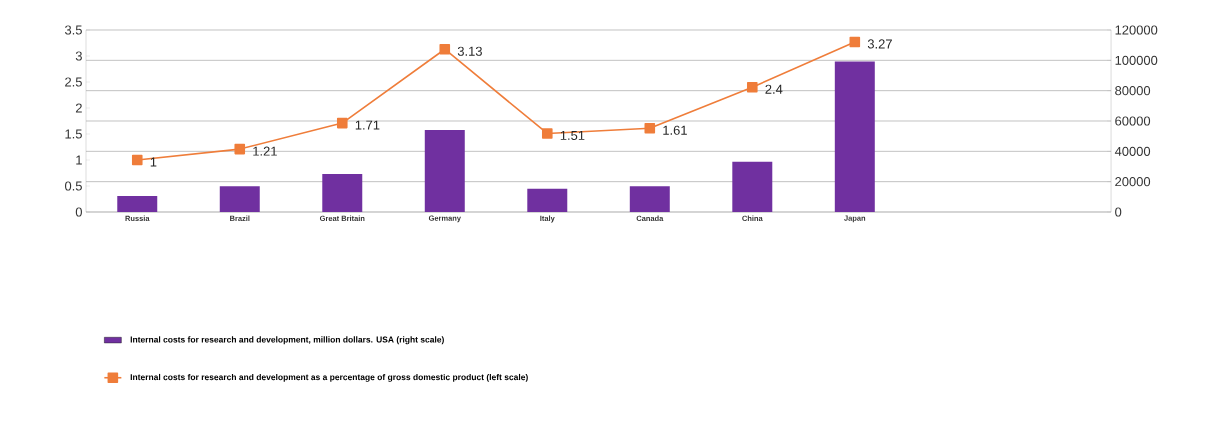 The width and height of the screenshot is (1222, 432). What do you see at coordinates (79, 160) in the screenshot?
I see `y-tick-label: 1` at bounding box center [79, 160].